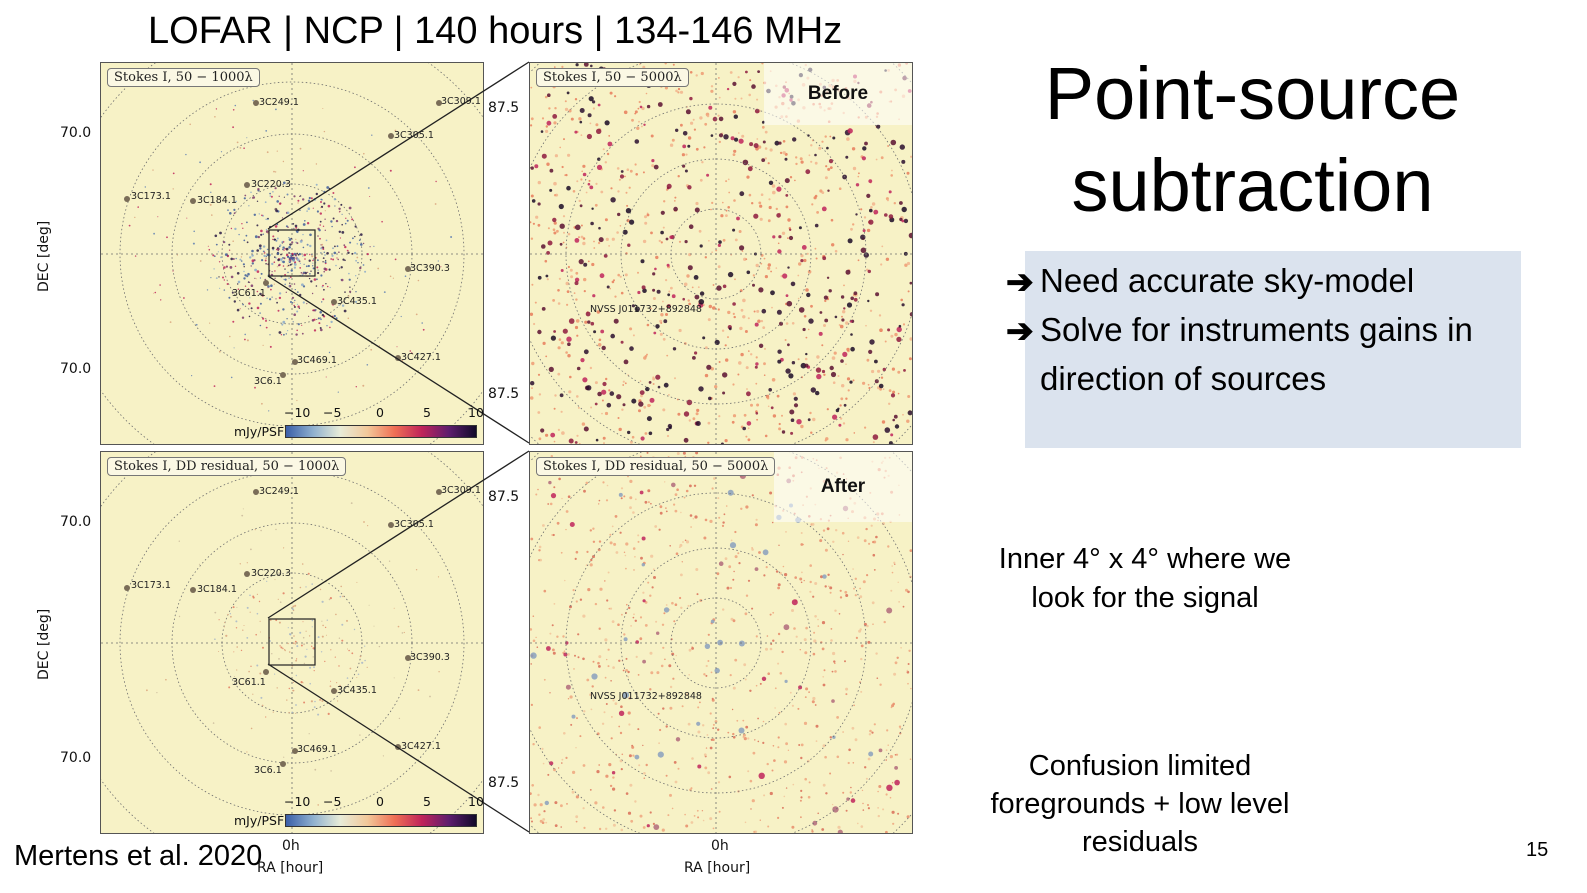 The width and height of the screenshot is (1587, 893). What do you see at coordinates (1252, 140) in the screenshot?
I see `slide-title: Point-source subtraction` at bounding box center [1252, 140].